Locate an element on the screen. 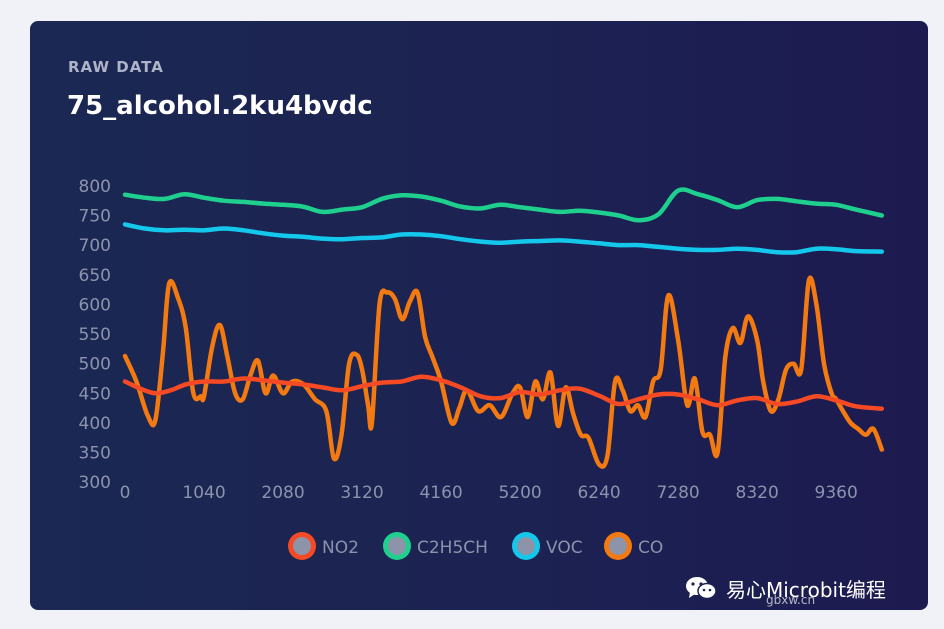  legend-item-voc: VOC is located at coordinates (547, 546).